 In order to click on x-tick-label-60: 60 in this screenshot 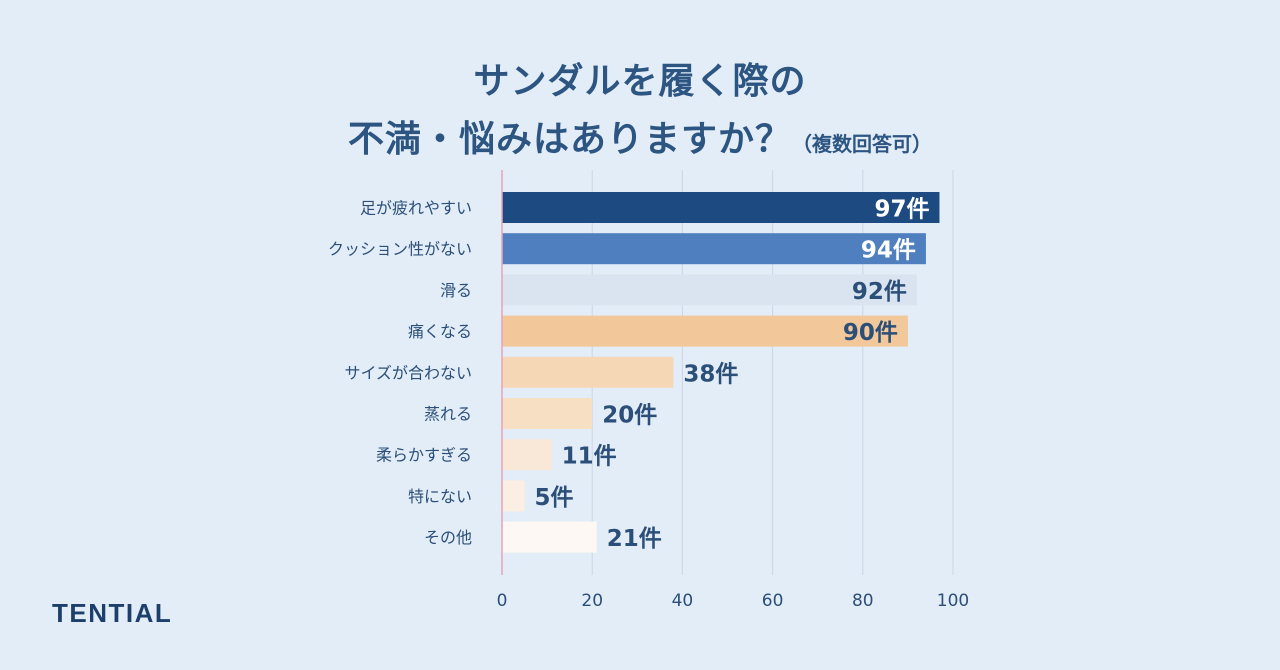, I will do `click(773, 601)`.